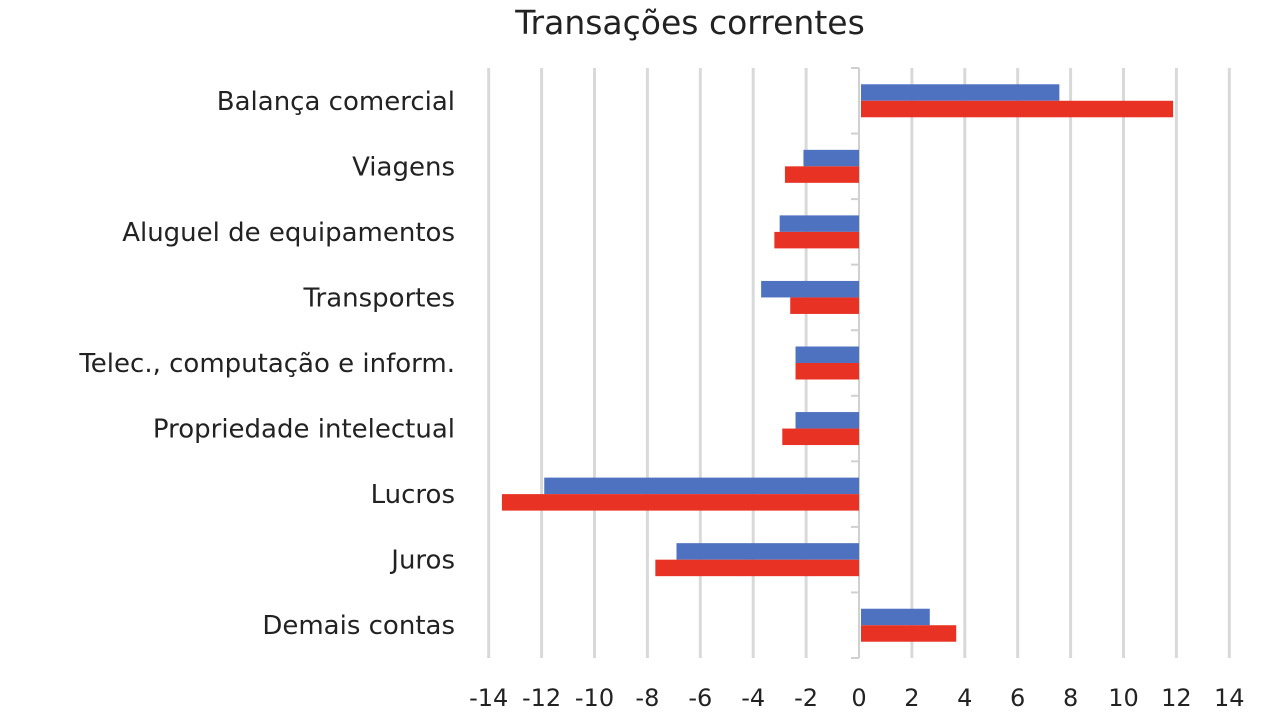 The width and height of the screenshot is (1280, 720). Describe the element at coordinates (403, 167) in the screenshot. I see `category-label: Viagens` at that location.